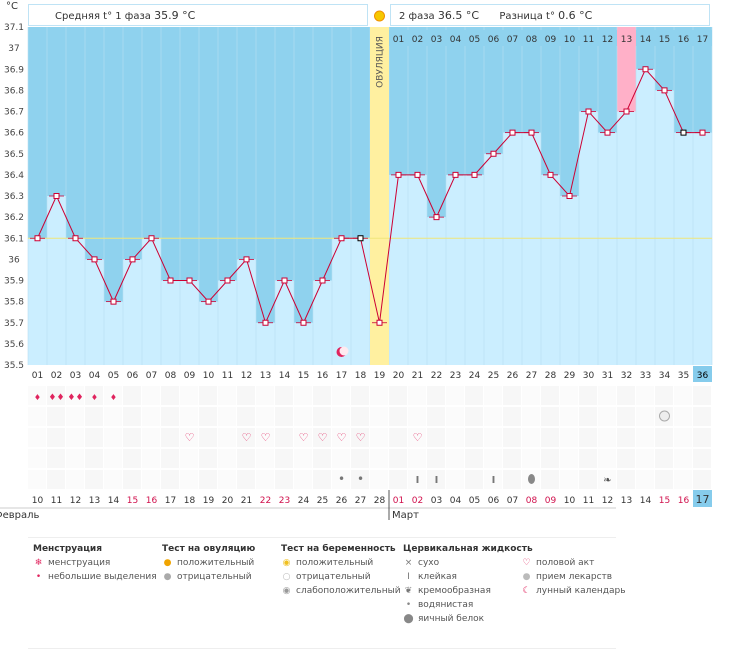 The image size is (749, 649). Describe the element at coordinates (14, 113) in the screenshot. I see `y-tick-label: 36.7` at that location.